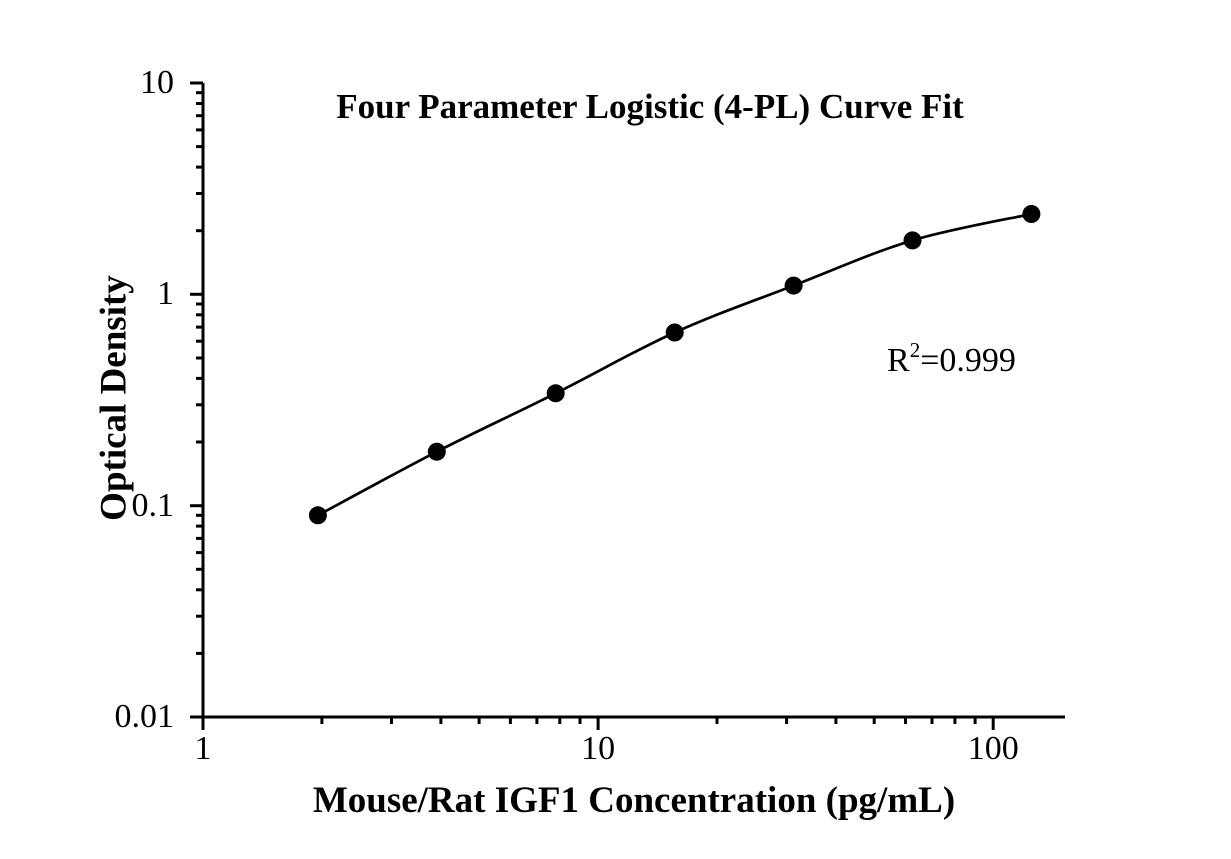 Image resolution: width=1231 pixels, height=859 pixels. I want to click on y-tick-label-0.01: 0.01, so click(144, 716).